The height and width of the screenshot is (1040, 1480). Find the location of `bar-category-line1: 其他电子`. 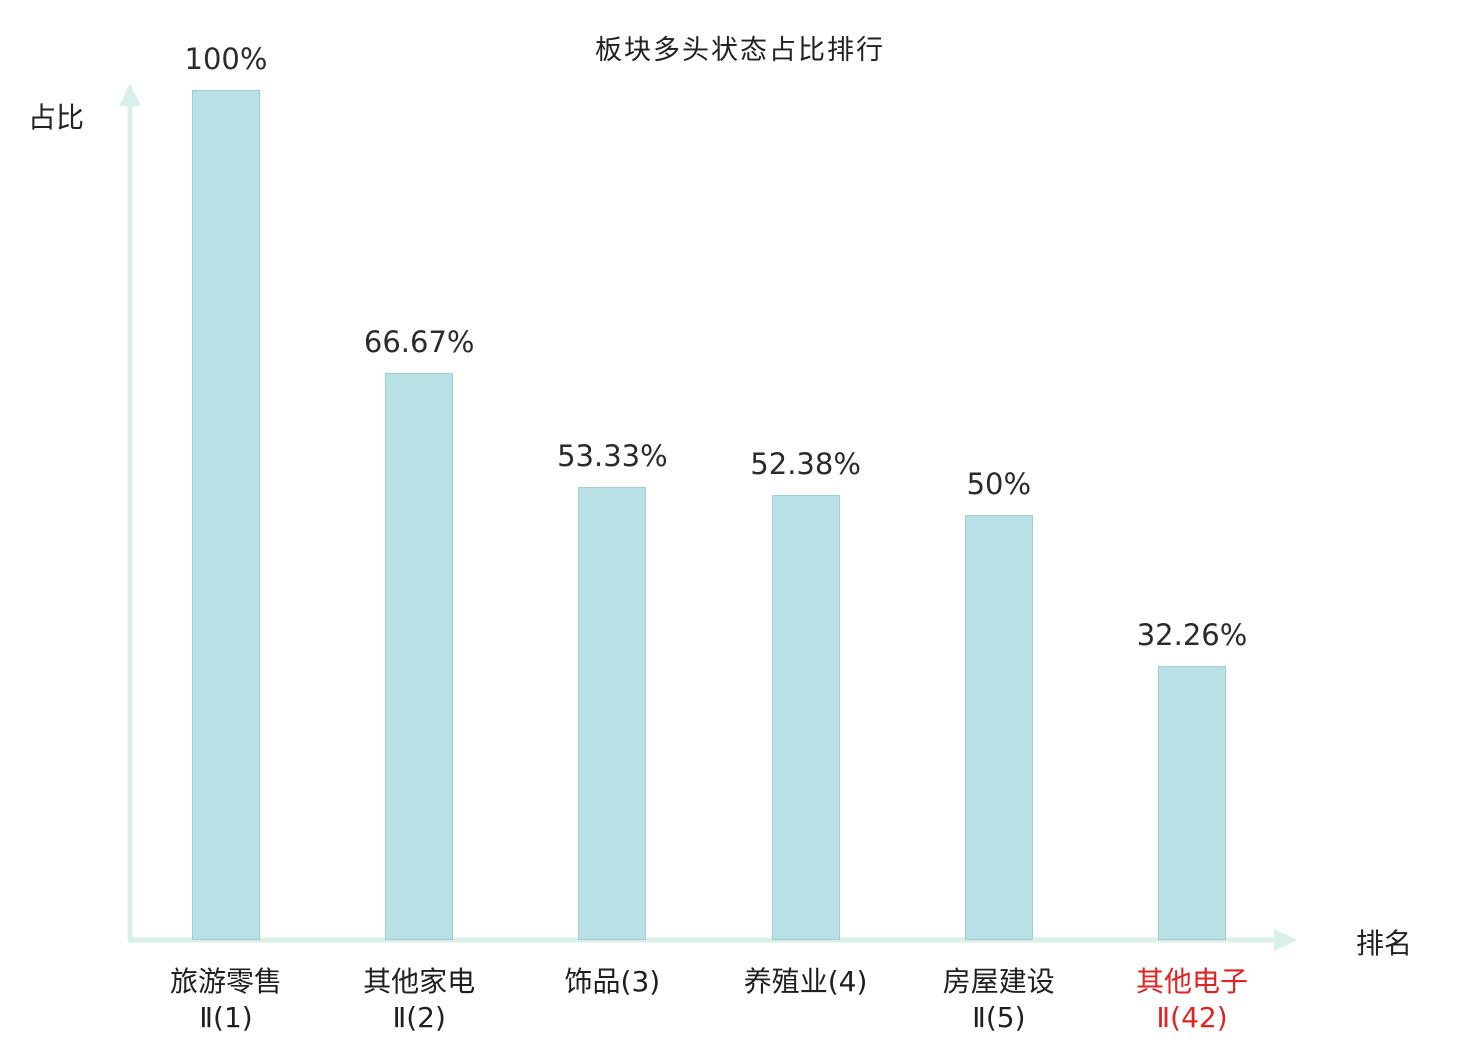

bar-category-line1: 其他电子 is located at coordinates (1191, 981).